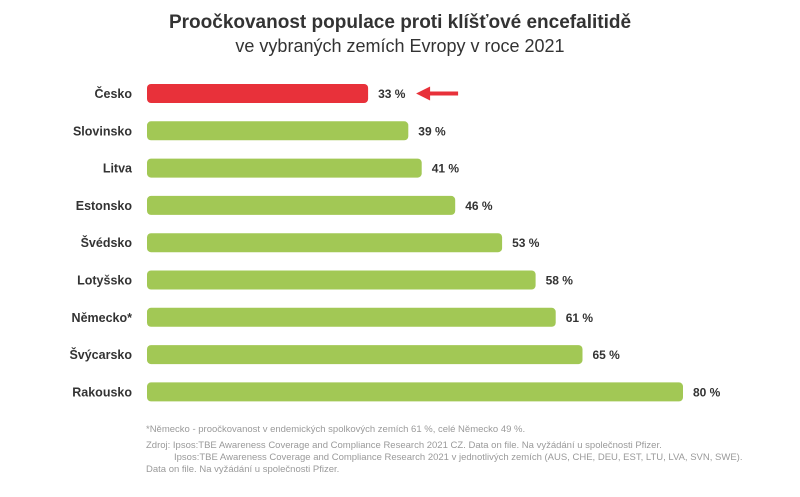 This screenshot has width=800, height=497. Describe the element at coordinates (560, 281) in the screenshot. I see `value-label: 58 %` at that location.